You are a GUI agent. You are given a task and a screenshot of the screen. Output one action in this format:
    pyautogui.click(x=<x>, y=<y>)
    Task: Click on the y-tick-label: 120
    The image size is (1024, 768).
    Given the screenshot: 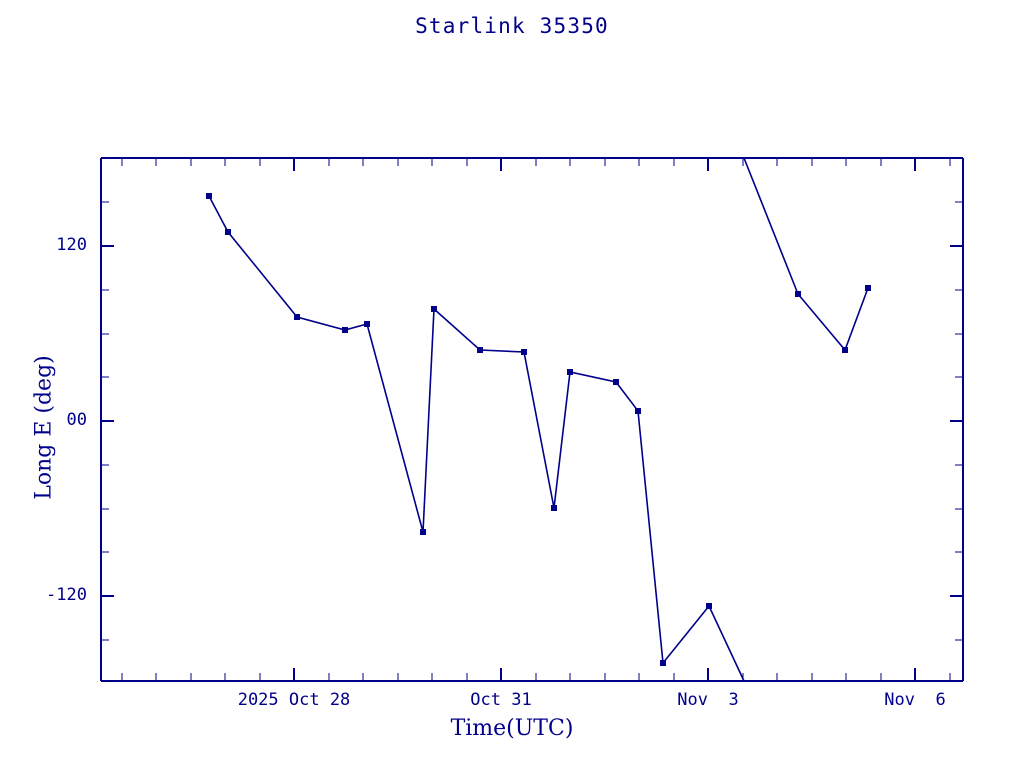 What is the action you would take?
    pyautogui.click(x=71, y=245)
    